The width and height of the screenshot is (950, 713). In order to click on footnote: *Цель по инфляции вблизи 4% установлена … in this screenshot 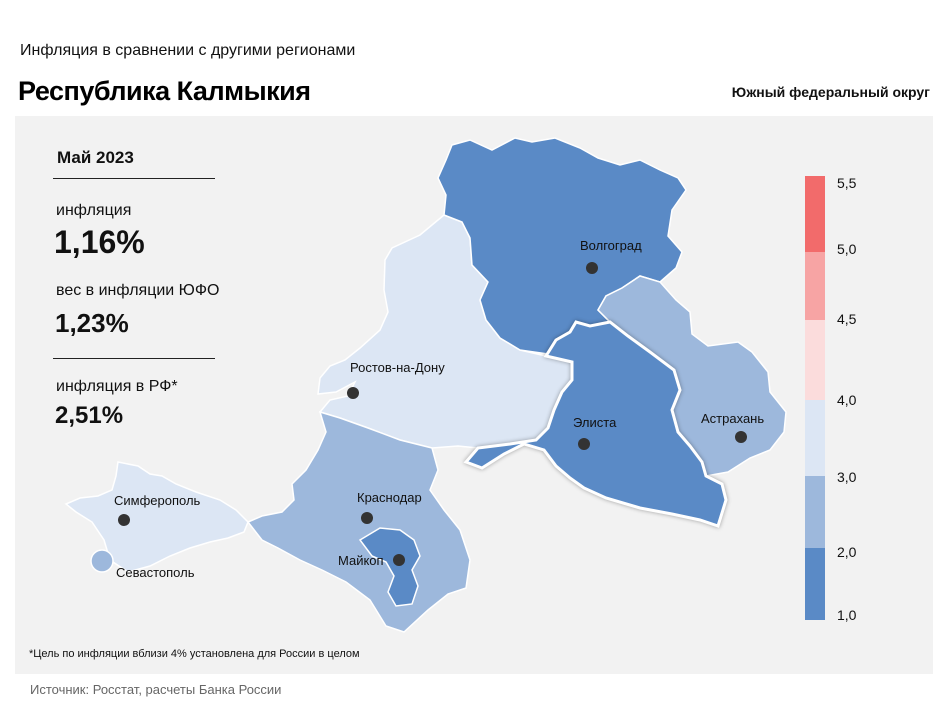, I will do `click(194, 654)`.